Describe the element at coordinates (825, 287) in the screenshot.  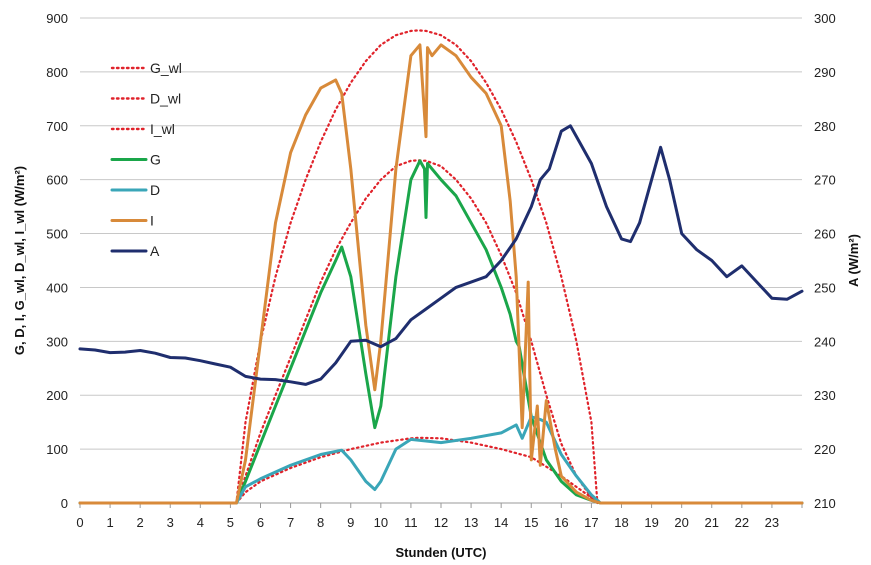
I see `y-right-tick-250: 250` at that location.